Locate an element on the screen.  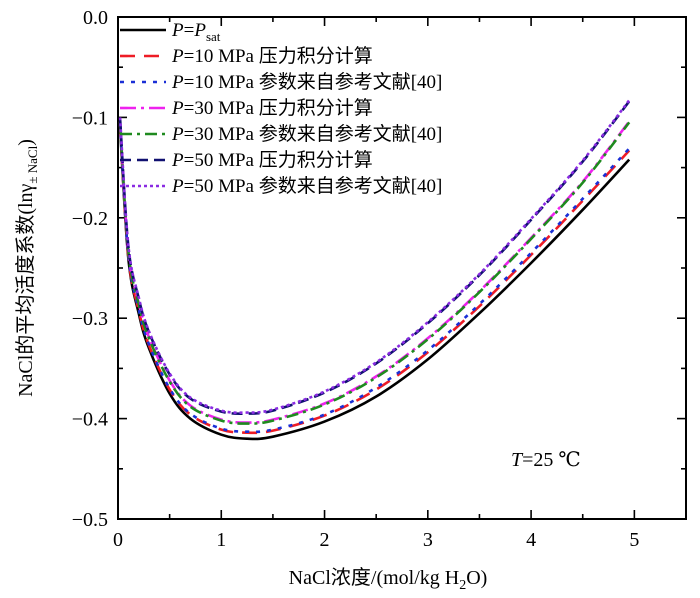
y-tick-label: −0.1 is located at coordinates (90, 118).